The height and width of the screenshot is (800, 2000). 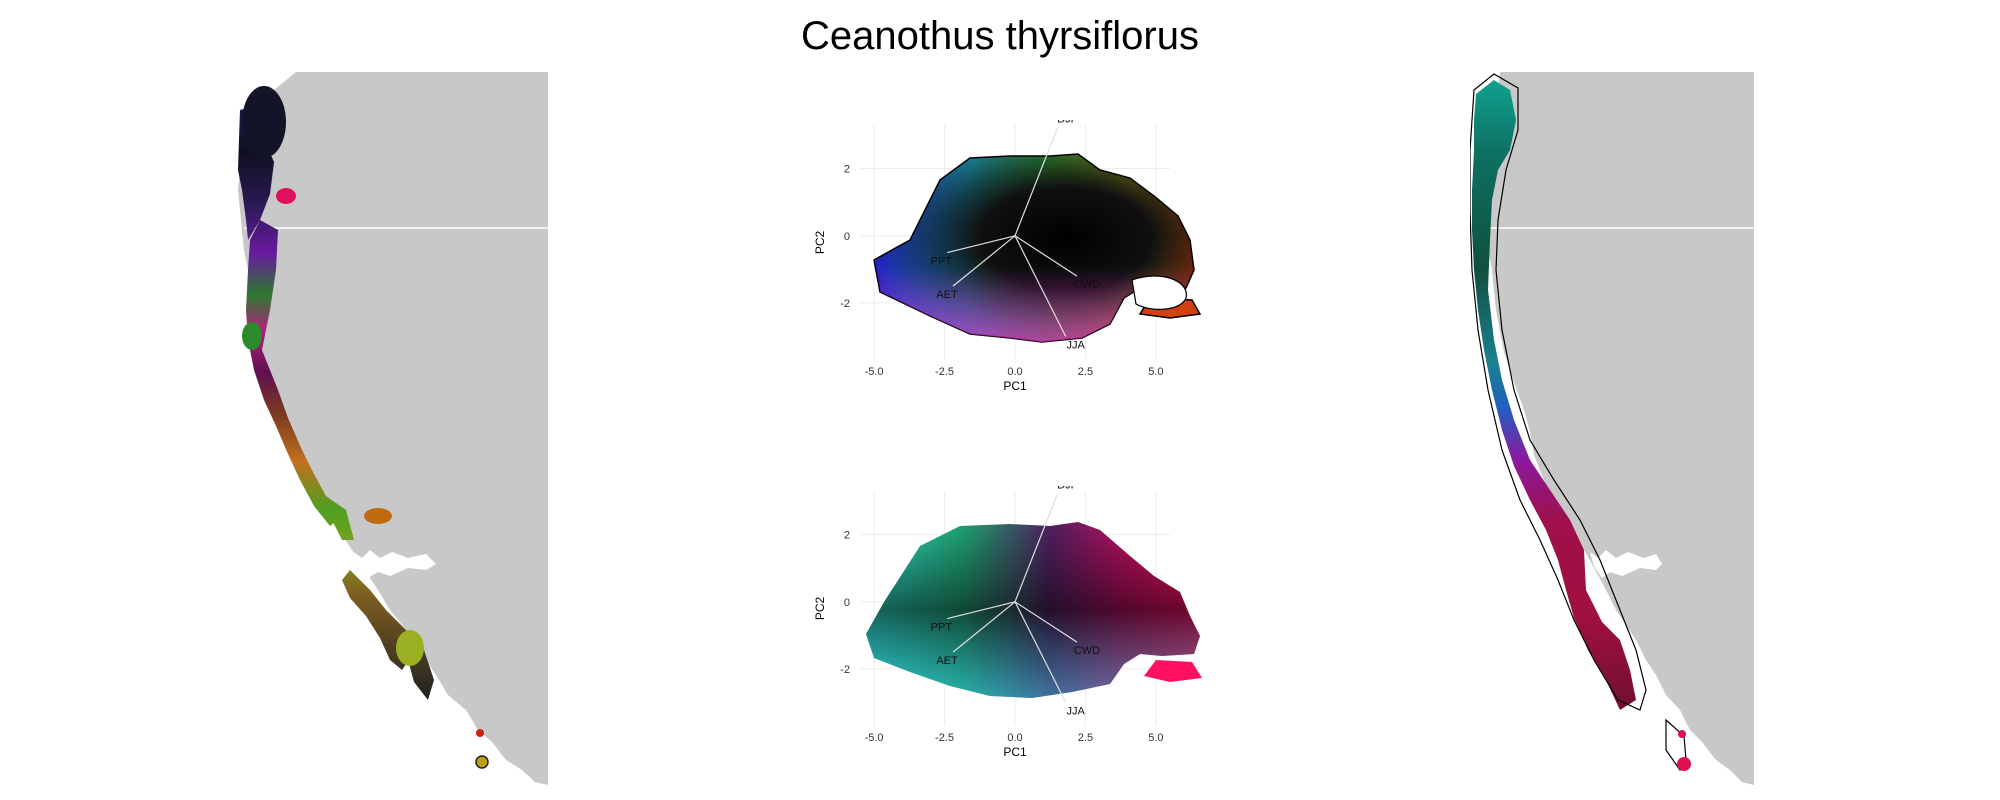 I want to click on island-point-pink-large, so click(x=1684, y=764).